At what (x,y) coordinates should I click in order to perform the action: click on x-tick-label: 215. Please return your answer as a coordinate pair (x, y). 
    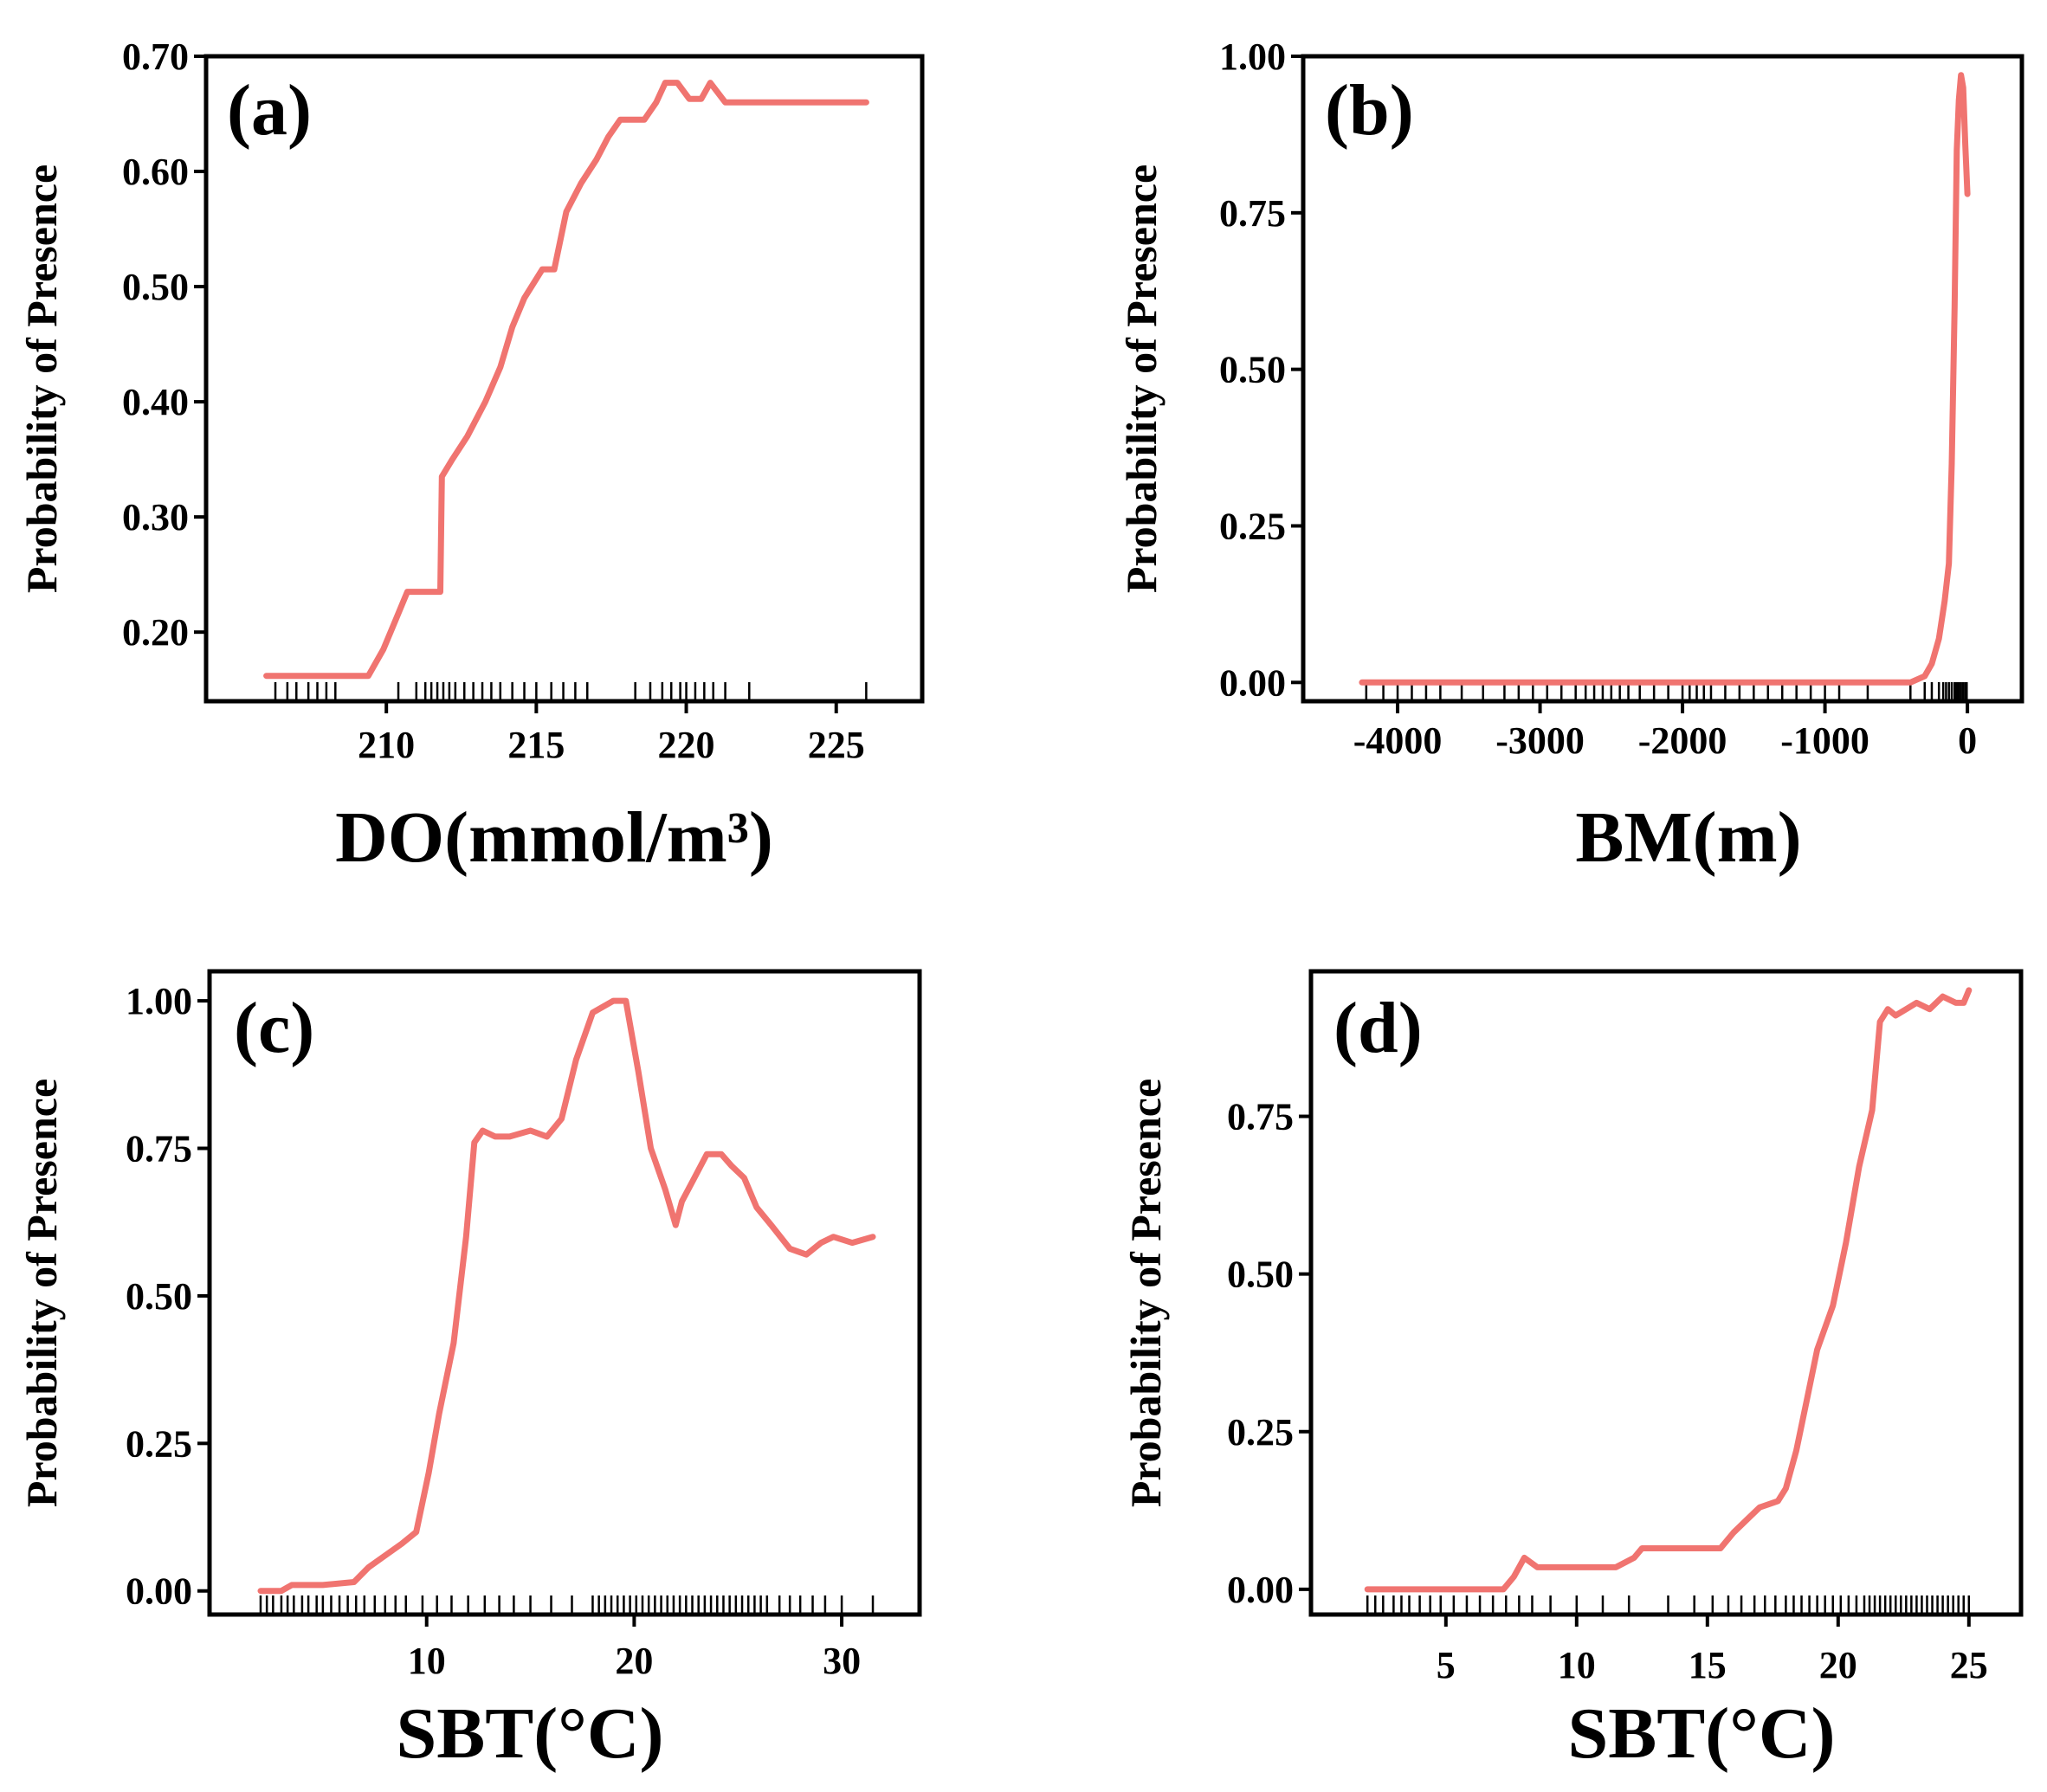
    Looking at the image, I should click on (536, 745).